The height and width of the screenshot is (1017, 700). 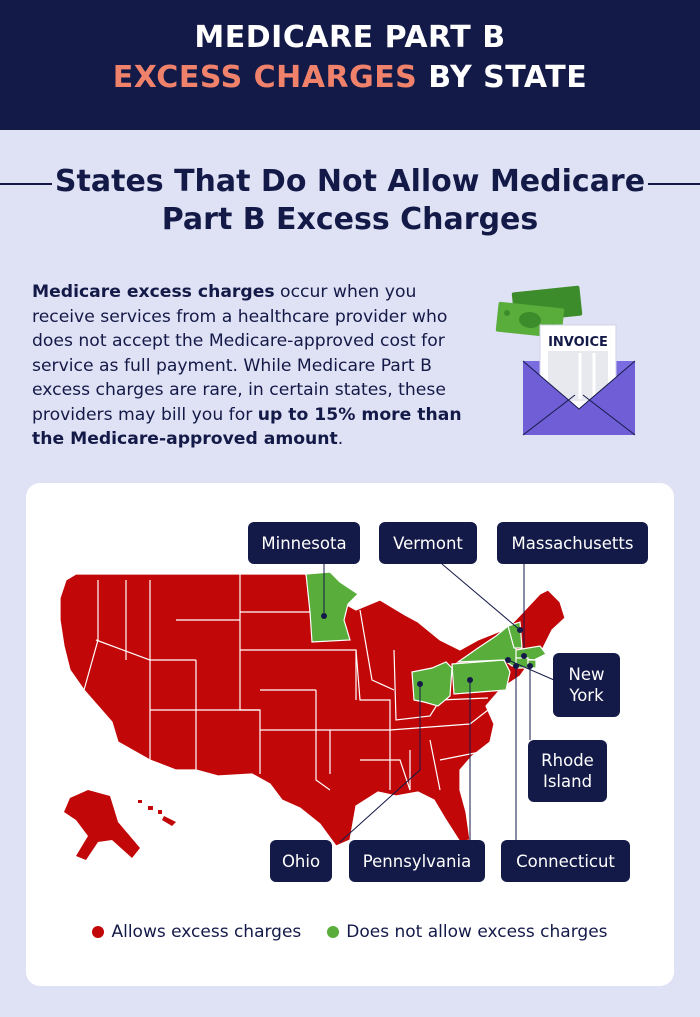 I want to click on header-rest-text: BY STATE, so click(x=502, y=77).